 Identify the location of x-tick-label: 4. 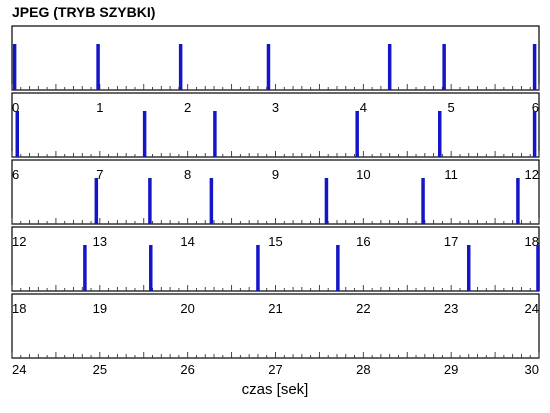
(363, 107).